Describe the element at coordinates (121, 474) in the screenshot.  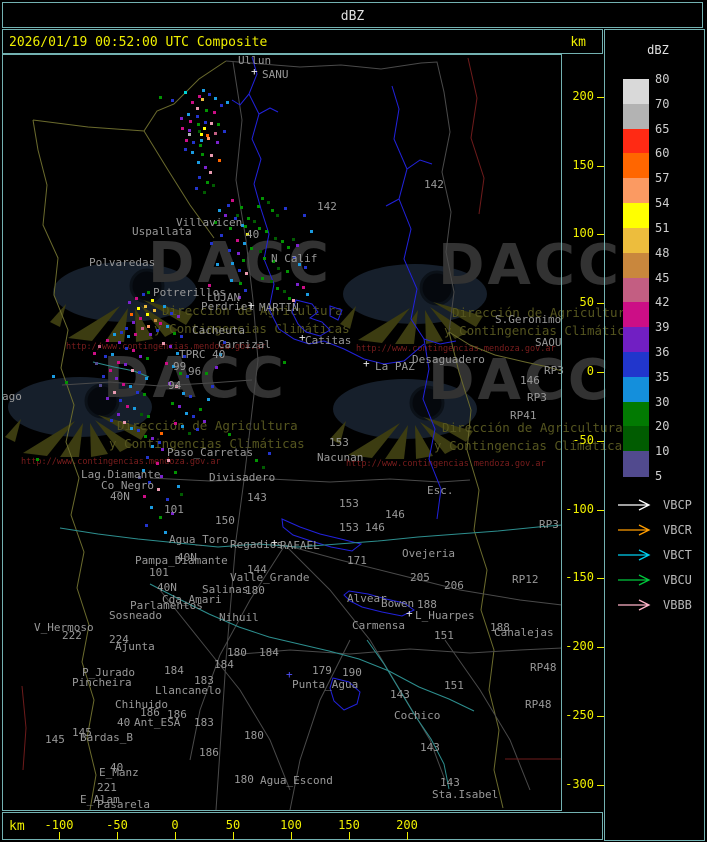
I see `map-label: Lag.Diamante` at that location.